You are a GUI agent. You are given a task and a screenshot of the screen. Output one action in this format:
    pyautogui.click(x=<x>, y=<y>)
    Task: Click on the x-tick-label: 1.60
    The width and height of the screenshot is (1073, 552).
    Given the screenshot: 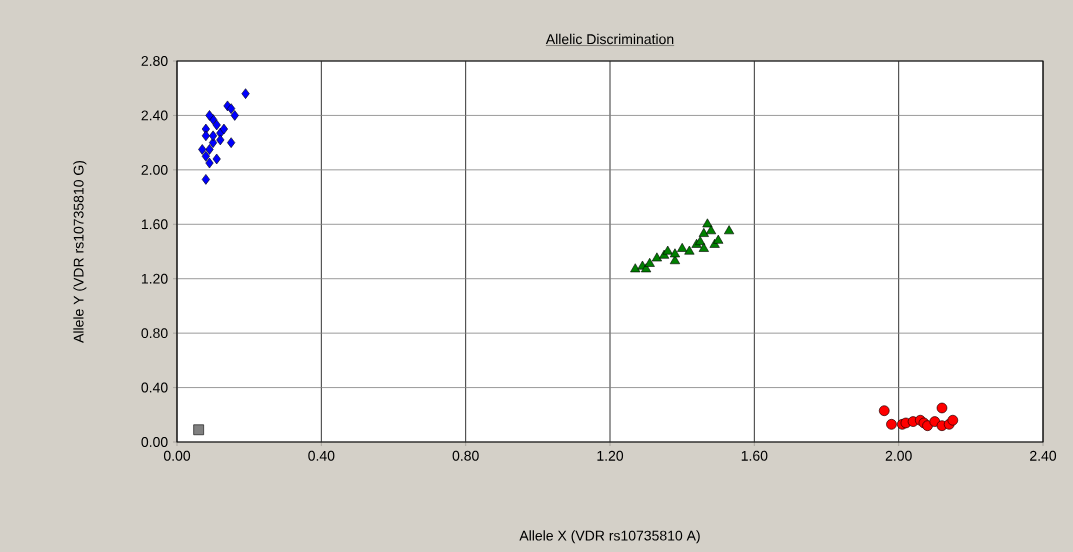 What is the action you would take?
    pyautogui.click(x=754, y=455)
    